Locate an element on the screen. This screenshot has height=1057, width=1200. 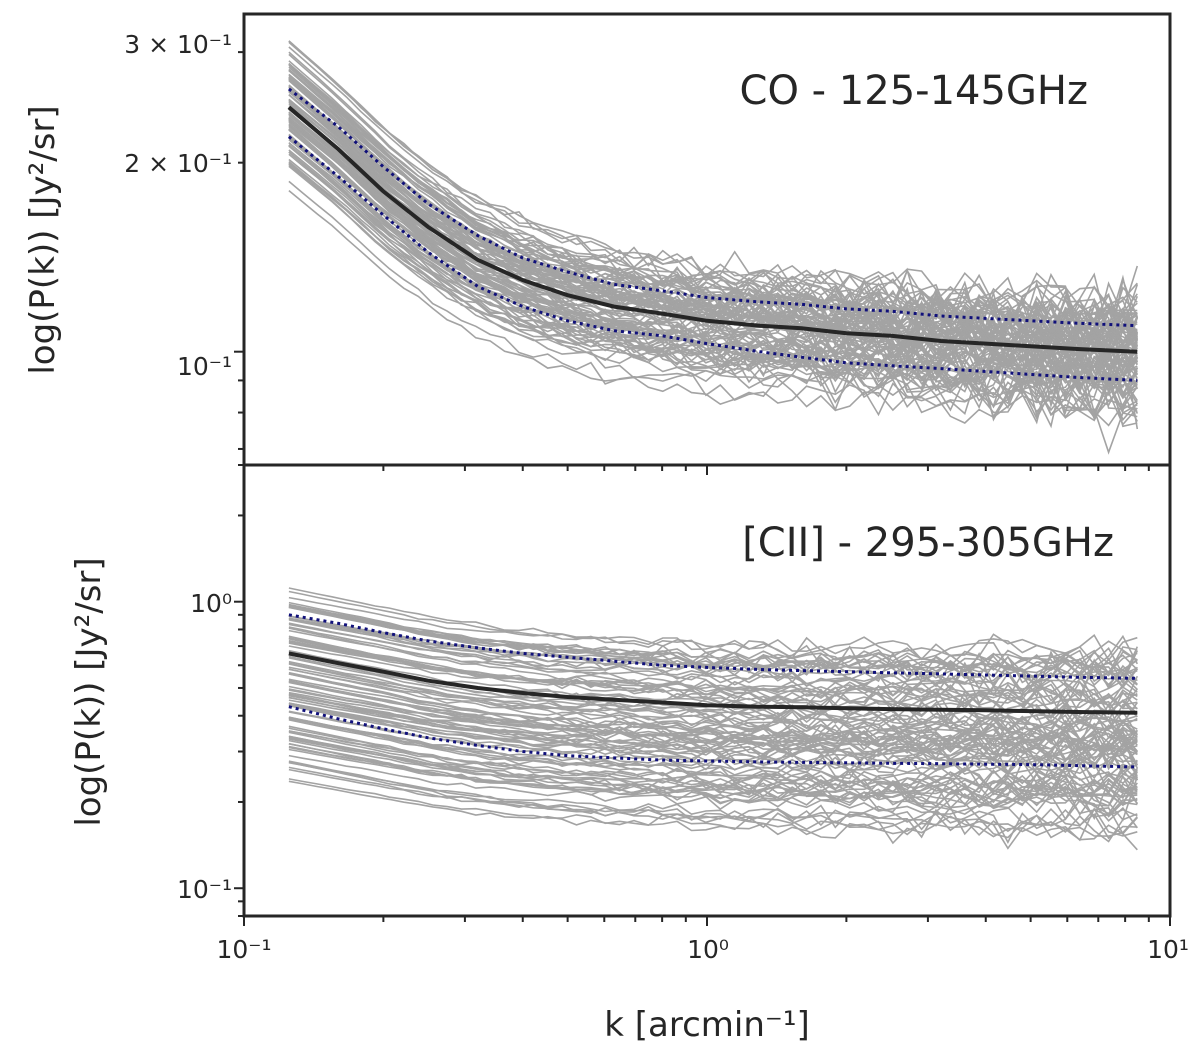
cii-lower-band-line is located at coordinates (713, 737).